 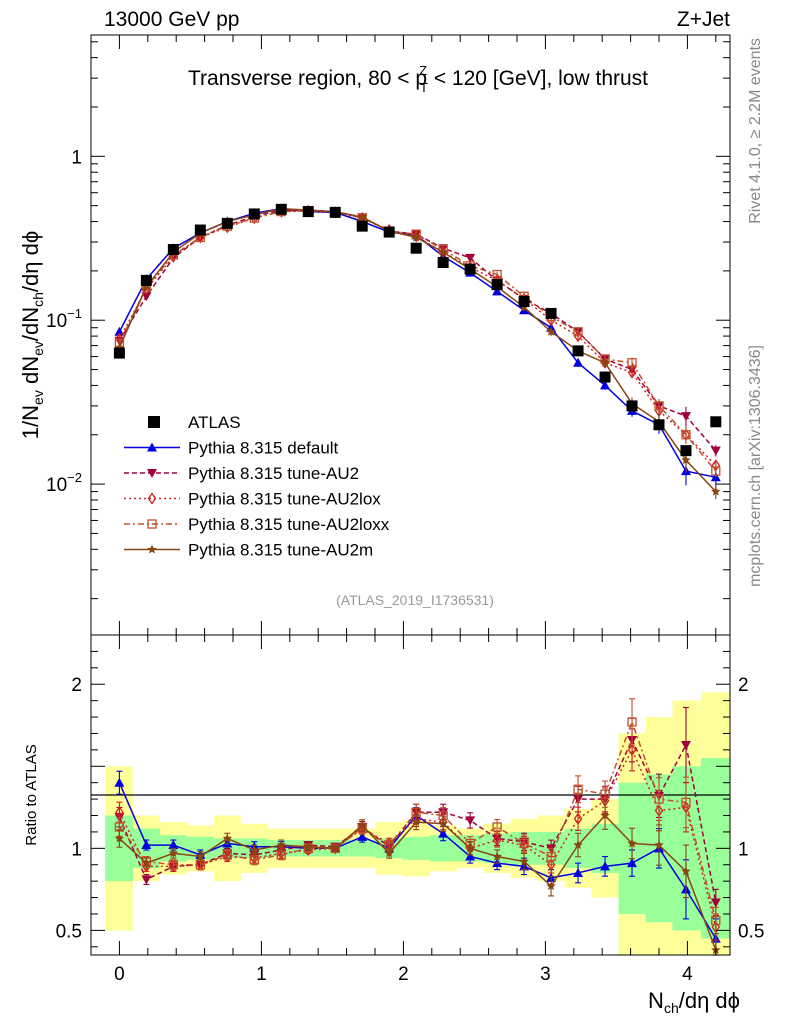 I want to click on x-tick-label: 3, so click(x=545, y=974).